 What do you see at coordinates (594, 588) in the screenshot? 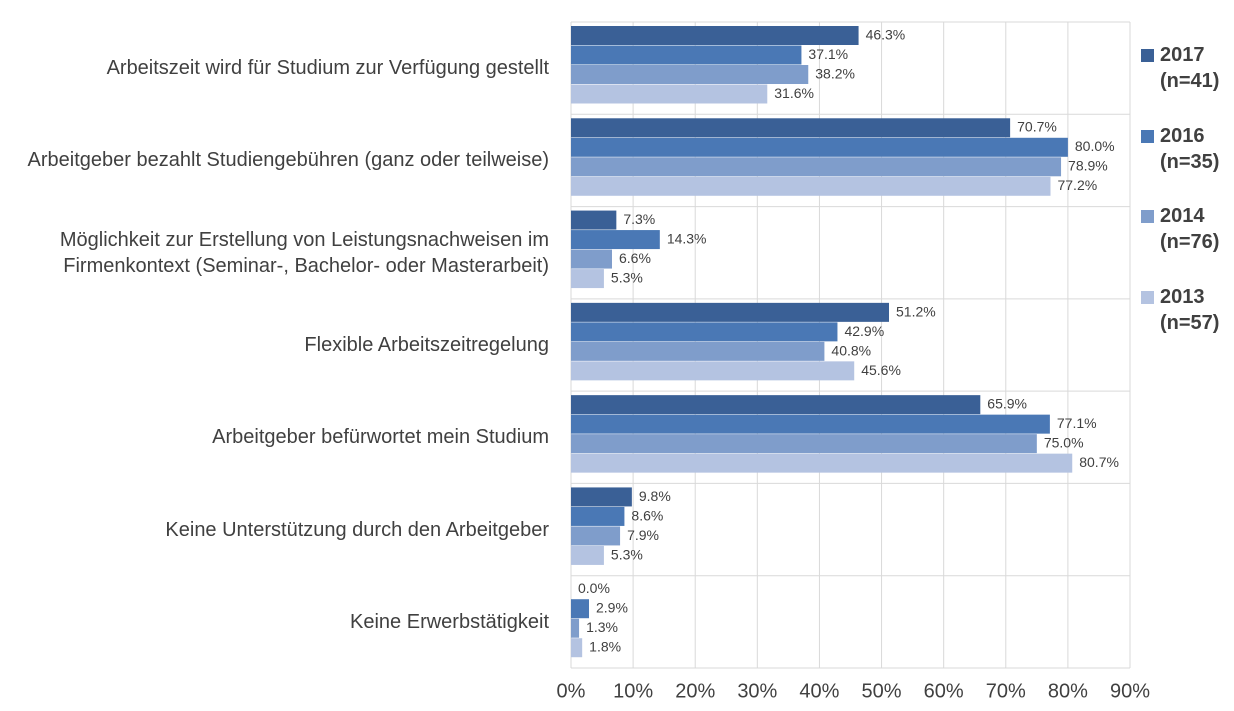
I see `value-label: 0.0%` at bounding box center [594, 588].